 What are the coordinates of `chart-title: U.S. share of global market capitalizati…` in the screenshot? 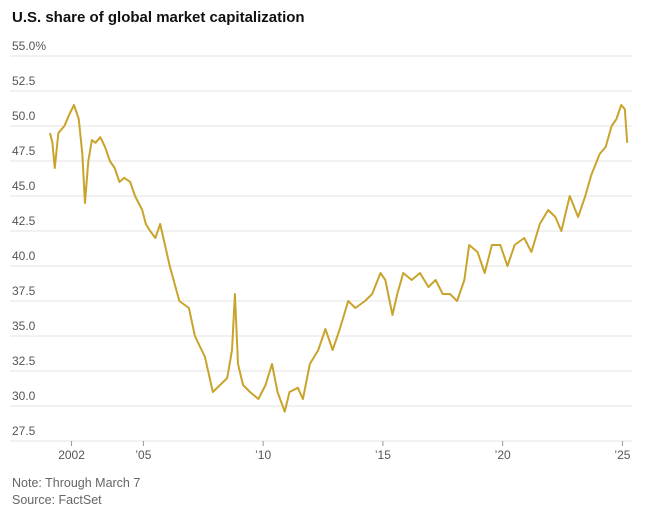 It's located at (158, 17).